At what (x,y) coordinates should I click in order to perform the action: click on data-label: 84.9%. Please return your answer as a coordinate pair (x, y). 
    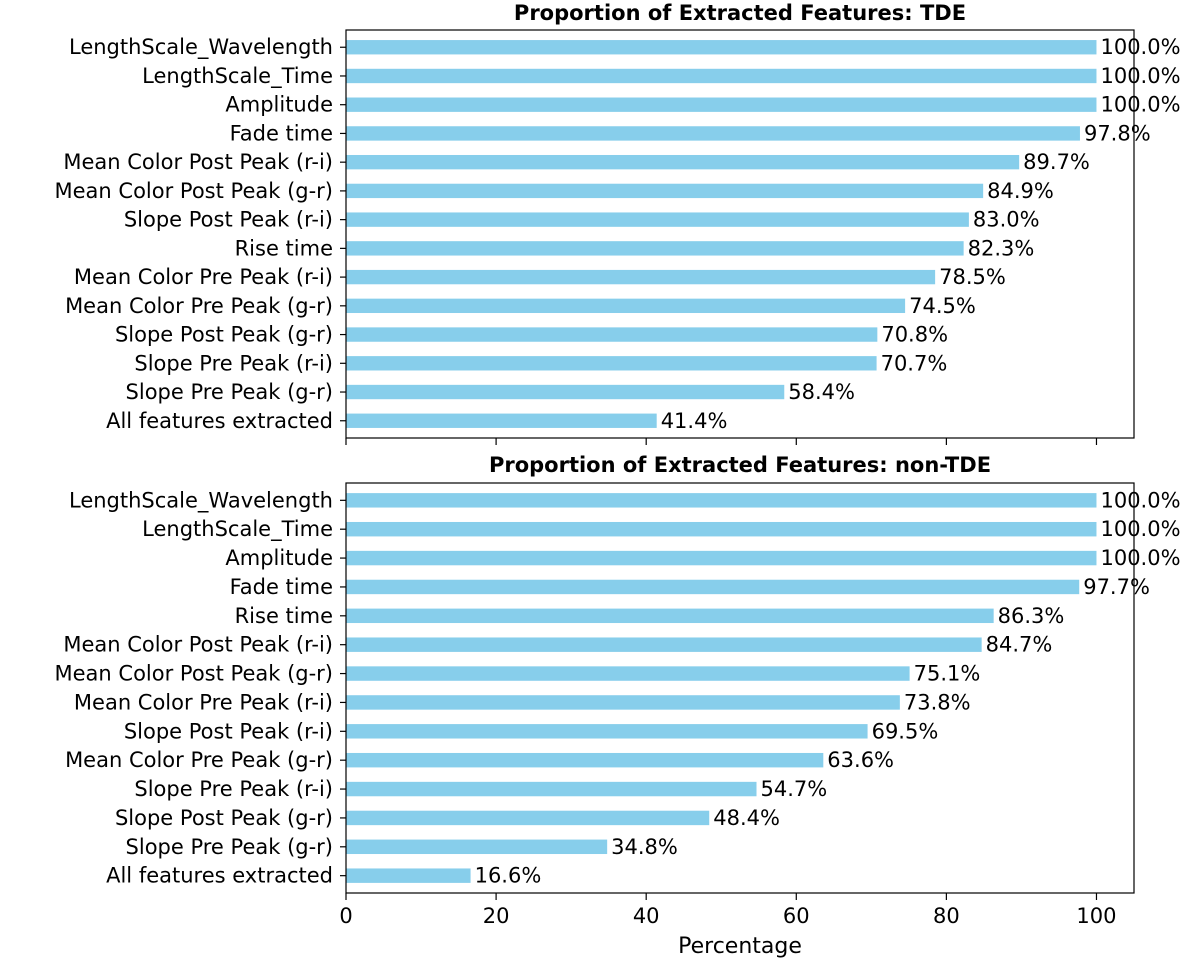
    Looking at the image, I should click on (1020, 191).